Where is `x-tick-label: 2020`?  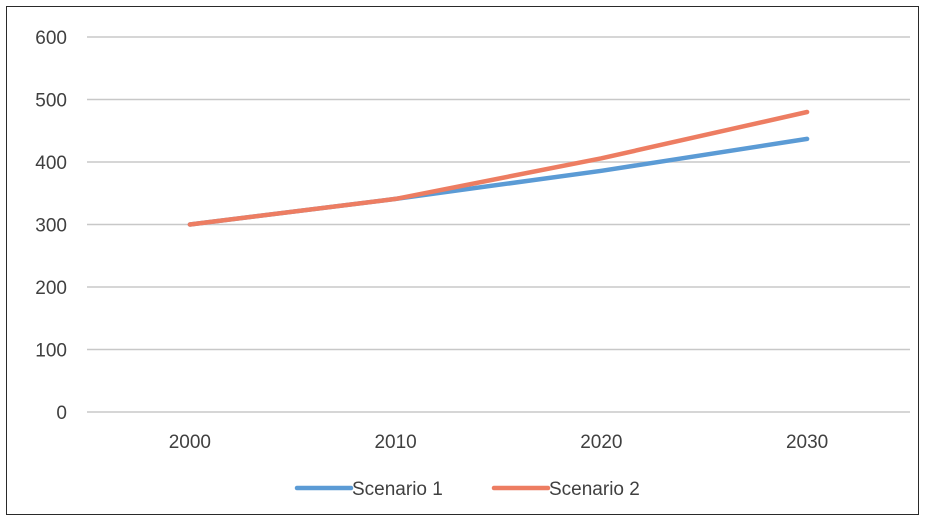 x-tick-label: 2020 is located at coordinates (601, 442).